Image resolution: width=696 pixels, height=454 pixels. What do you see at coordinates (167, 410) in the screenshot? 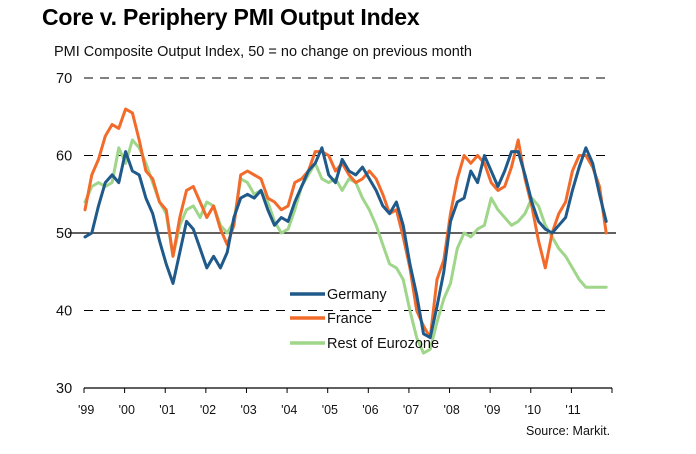
I see `x-tick-label: '01` at bounding box center [167, 410].